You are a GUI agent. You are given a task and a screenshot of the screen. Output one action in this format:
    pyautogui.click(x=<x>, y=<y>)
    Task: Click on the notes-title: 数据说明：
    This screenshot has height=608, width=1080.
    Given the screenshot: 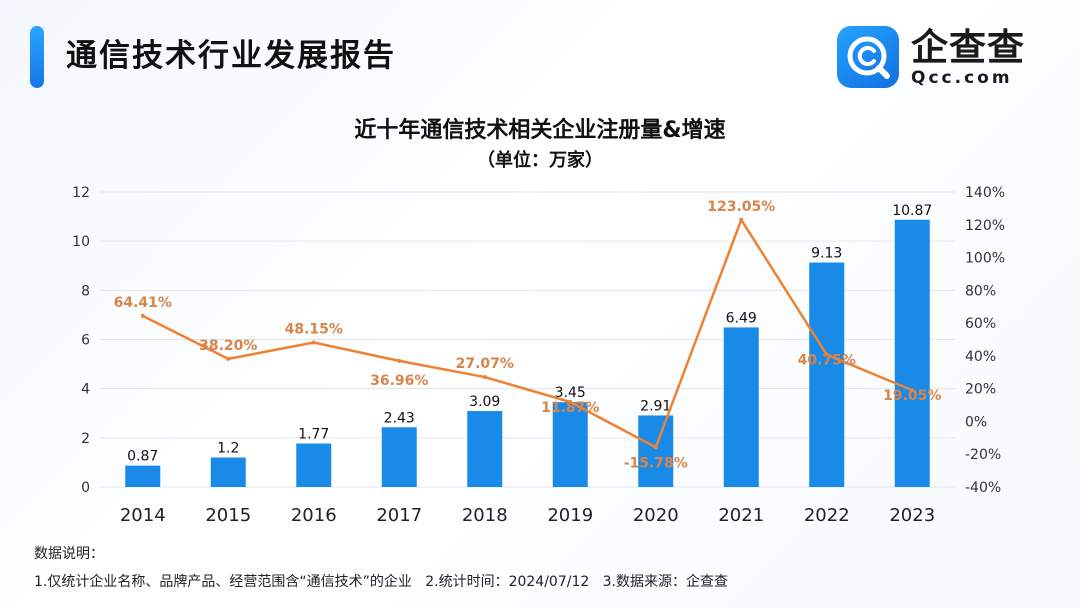 What is the action you would take?
    pyautogui.click(x=69, y=554)
    